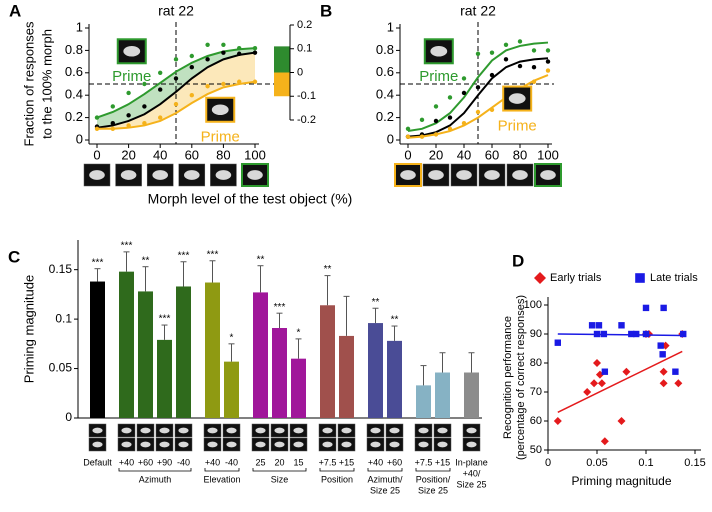  What do you see at coordinates (674, 278) in the screenshot?
I see `legend-label: Late trials` at bounding box center [674, 278].